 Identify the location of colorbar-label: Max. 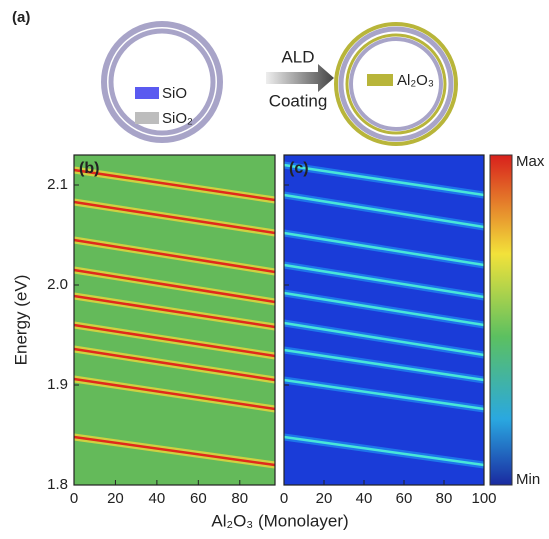
(530, 161).